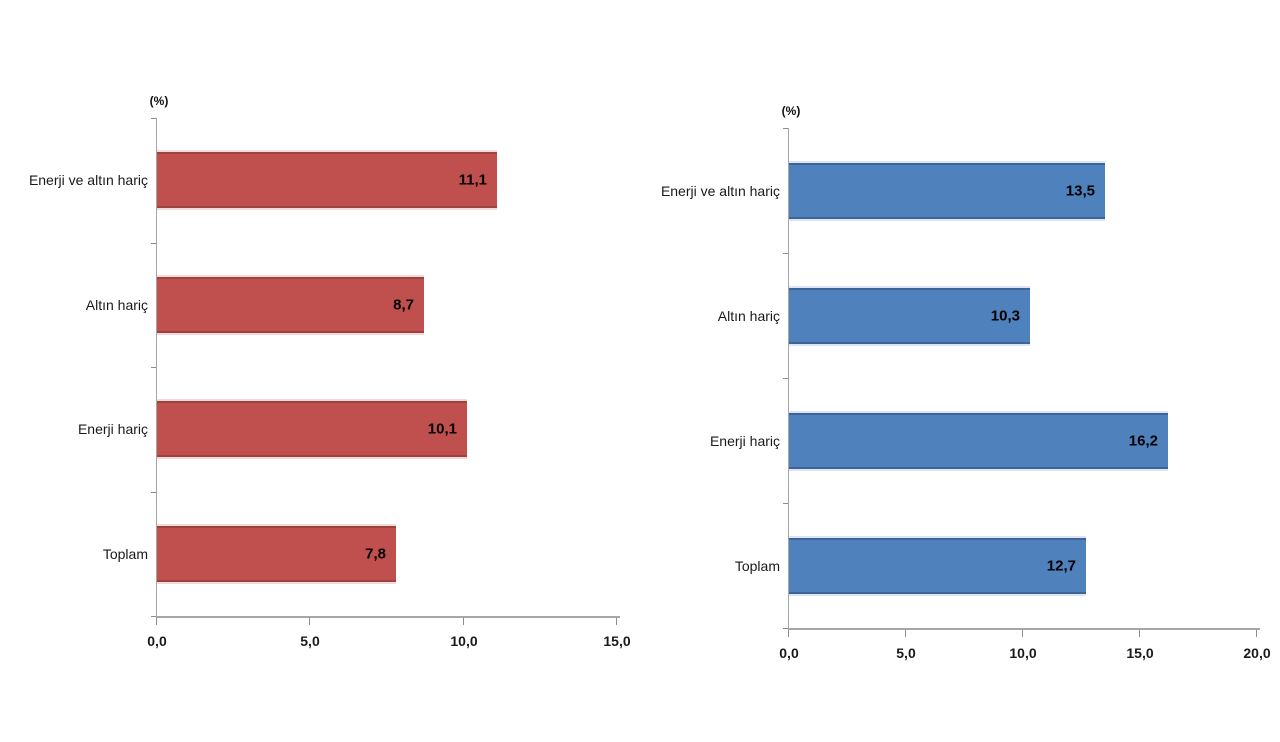 Image resolution: width=1280 pixels, height=742 pixels. I want to click on bar-value-label: 12,7, so click(1061, 566).